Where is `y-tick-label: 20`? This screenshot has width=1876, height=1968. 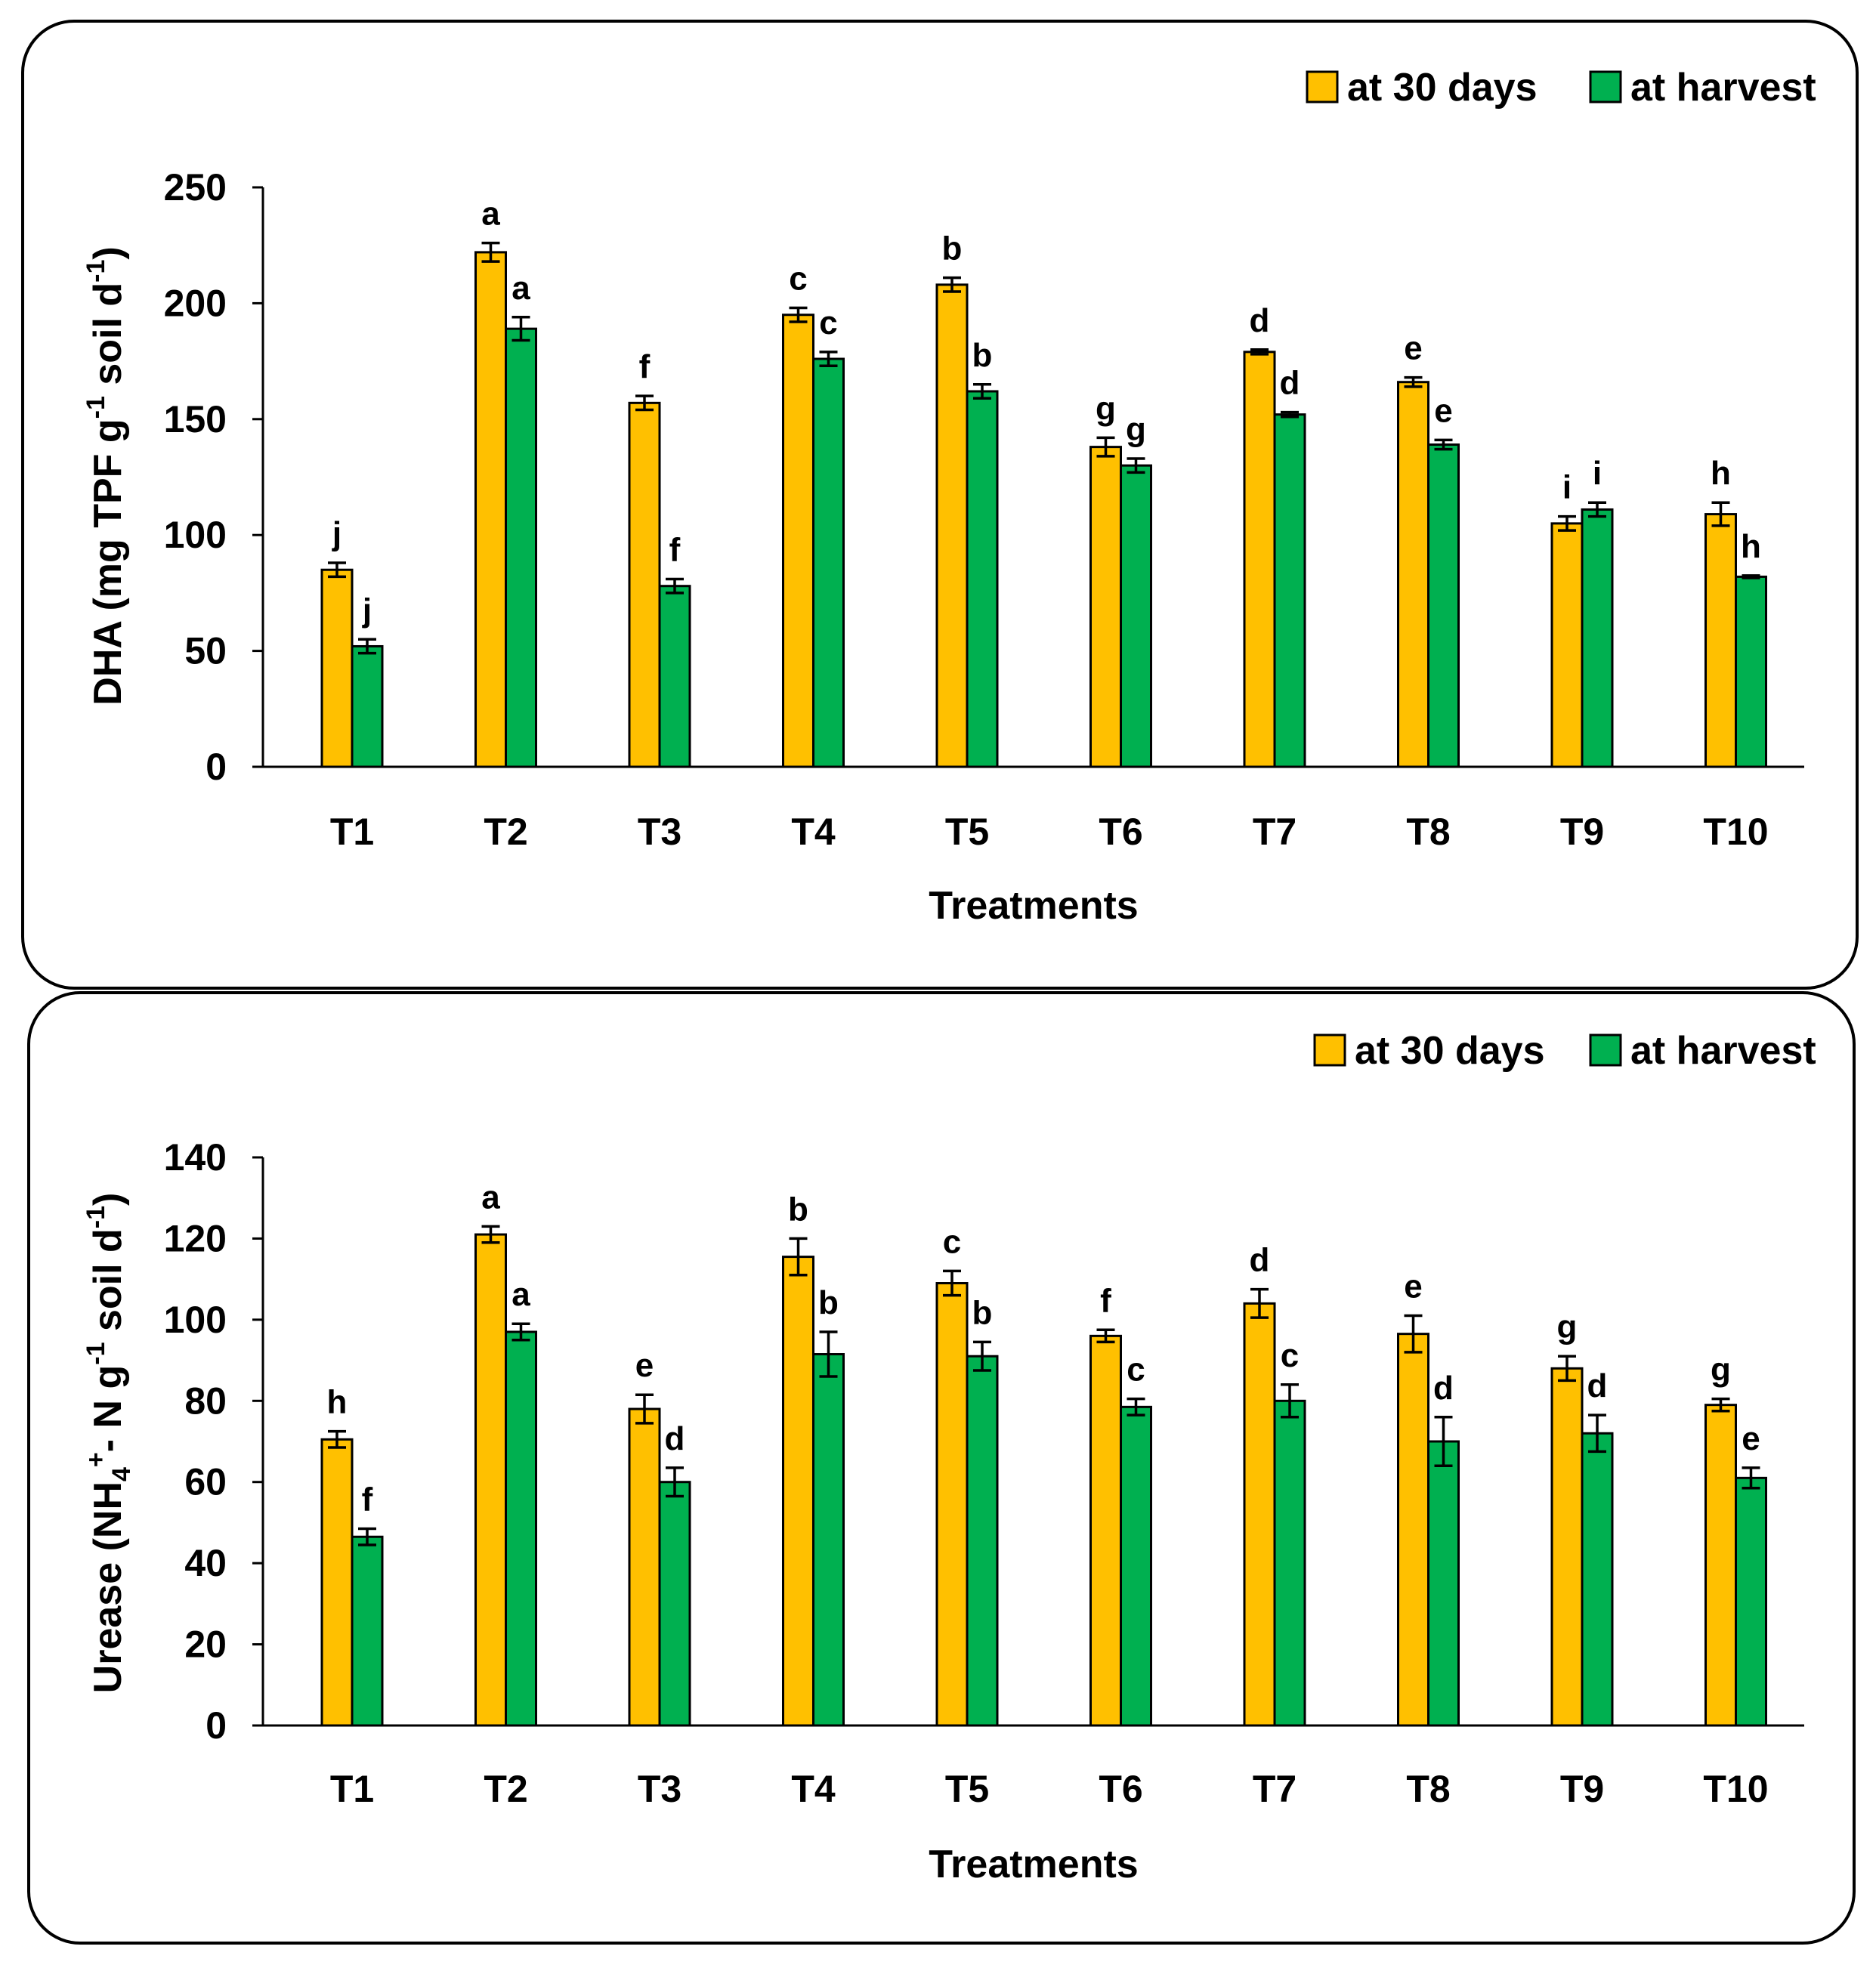
y-tick-label: 20 is located at coordinates (205, 1645).